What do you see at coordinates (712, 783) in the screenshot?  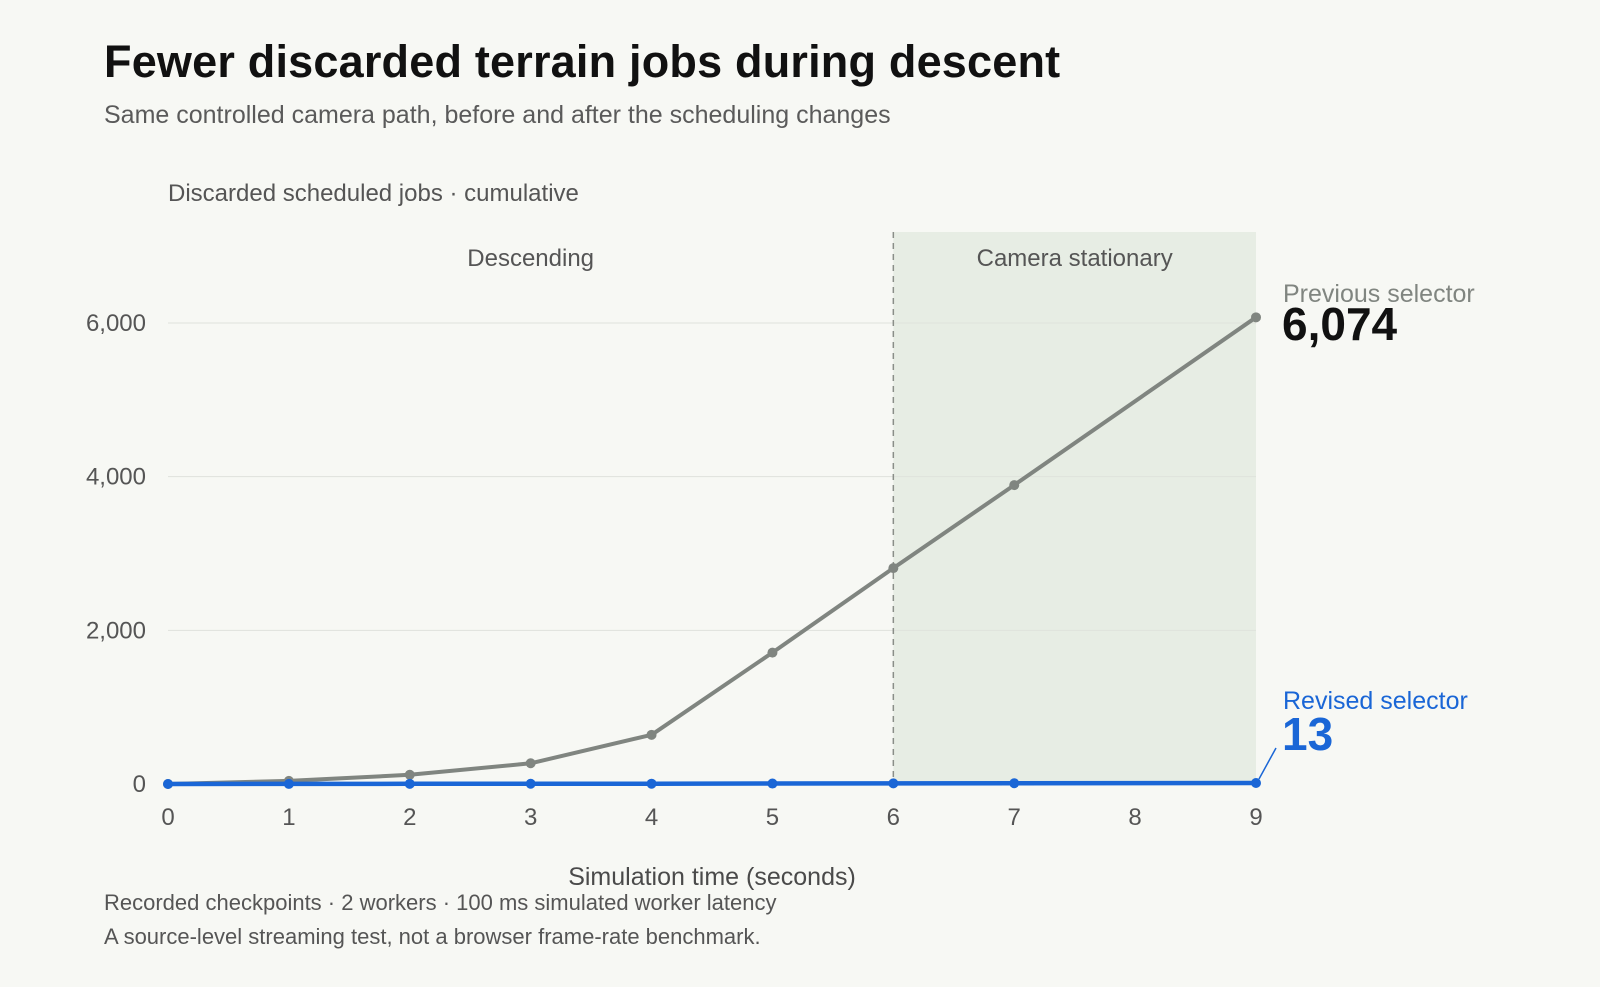 I see `revised-selector-line` at bounding box center [712, 783].